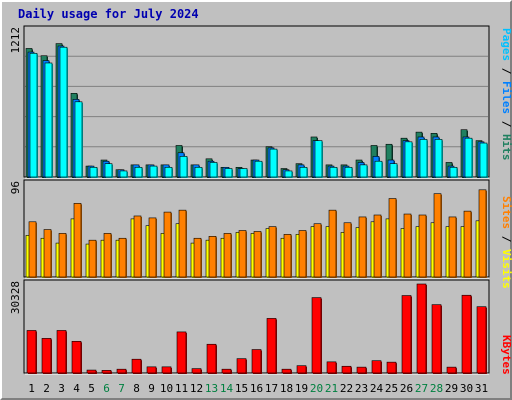 This screenshot has width=512, height=400. I want to click on x-tick-label: 6, so click(106, 388).